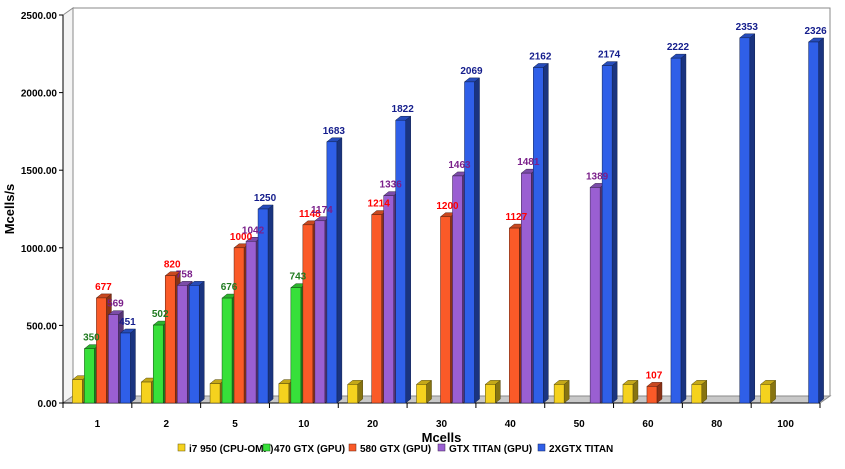 This screenshot has width=845, height=469. I want to click on data-label-gtx-titan-gpu-5: 1042, so click(253, 230).